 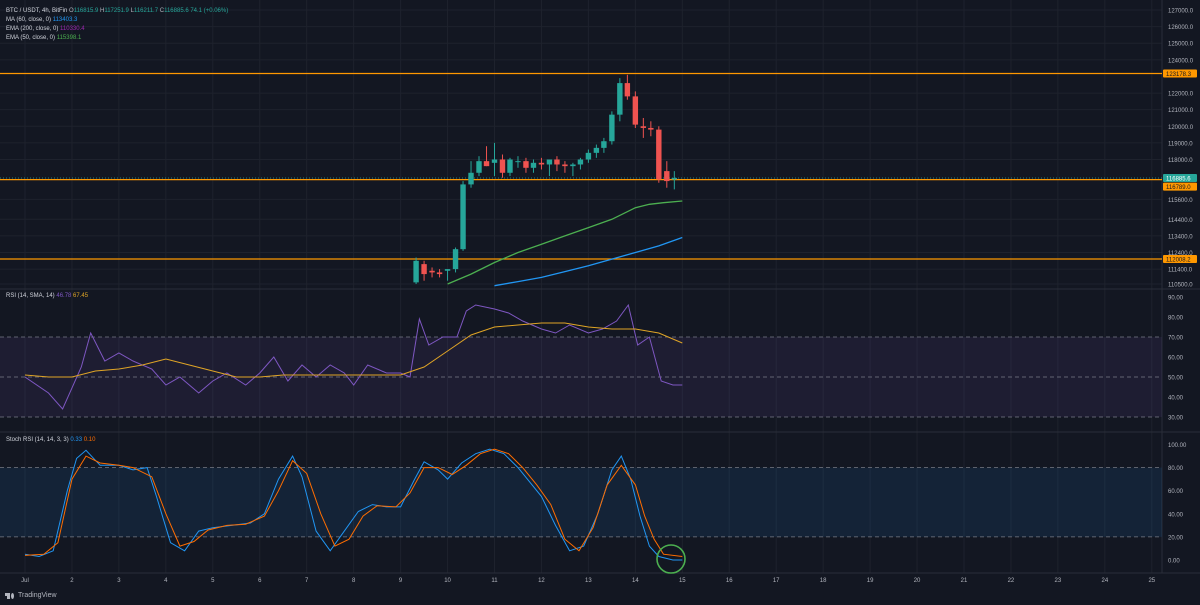 What do you see at coordinates (917, 581) in the screenshot?
I see `time-tick-label: 20` at bounding box center [917, 581].